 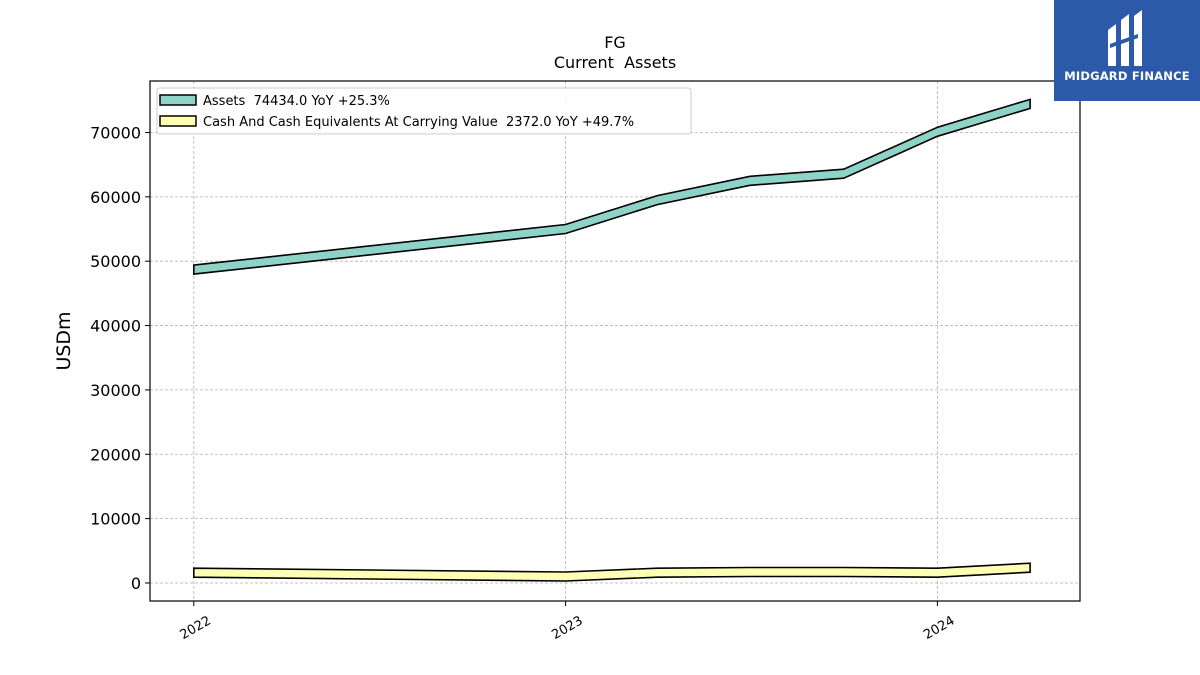 What do you see at coordinates (196, 628) in the screenshot?
I see `x-tick-label: 2022` at bounding box center [196, 628].